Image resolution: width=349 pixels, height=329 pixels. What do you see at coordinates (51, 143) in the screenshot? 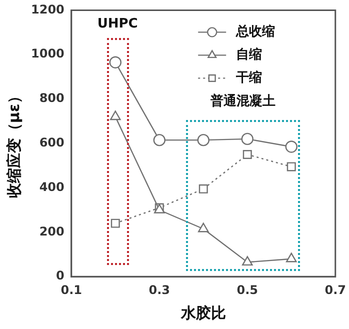
I see `y-tick-label: 600` at bounding box center [51, 143].